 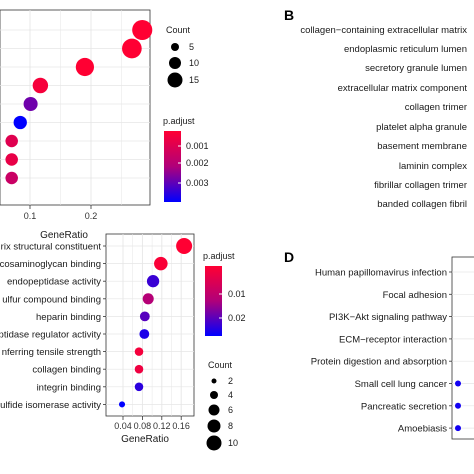 What do you see at coordinates (422, 429) in the screenshot?
I see `panel-d-y-label: Amoebiasis` at bounding box center [422, 429].